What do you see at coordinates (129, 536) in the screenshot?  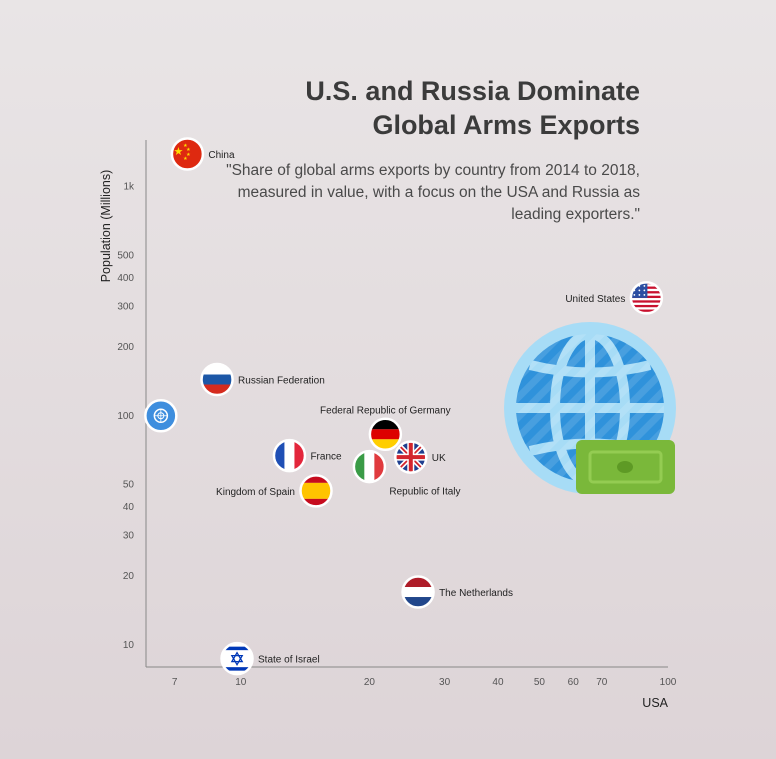 I see `y-tick-label: 30` at bounding box center [129, 536].